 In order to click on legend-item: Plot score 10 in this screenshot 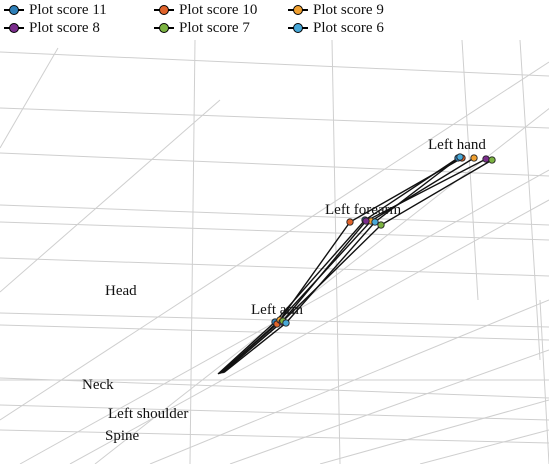, I will do `click(205, 10)`.